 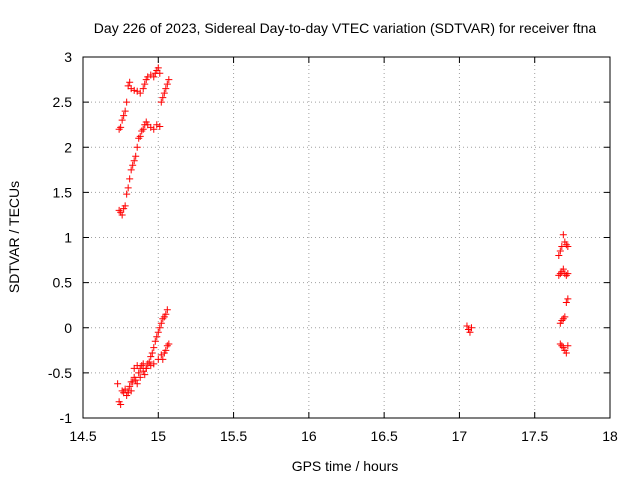 What do you see at coordinates (233, 436) in the screenshot?
I see `x-tick-label: 15.5` at bounding box center [233, 436].